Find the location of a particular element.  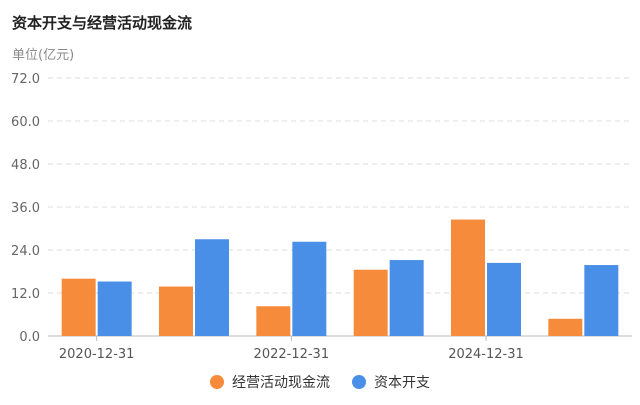

legend-item-operating-cashflow: 经营活动现金流 is located at coordinates (270, 382).